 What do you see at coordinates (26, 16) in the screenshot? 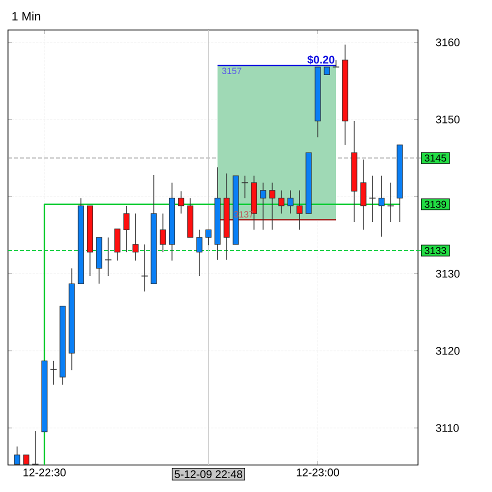
I see `chart-title: 1 Min` at bounding box center [26, 16].